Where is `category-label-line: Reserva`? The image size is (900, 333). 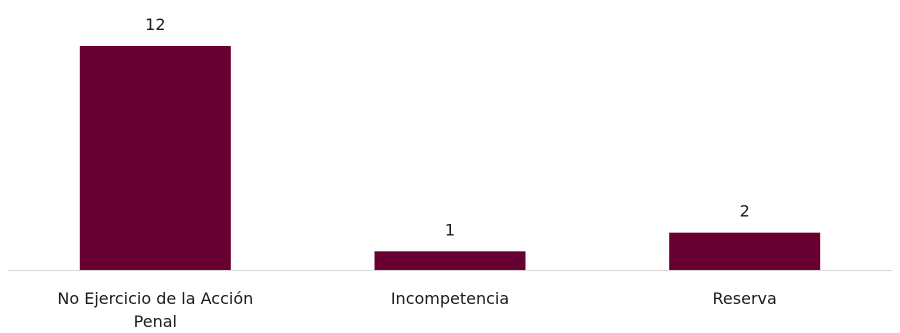
category-label-line: Reserva is located at coordinates (745, 298).